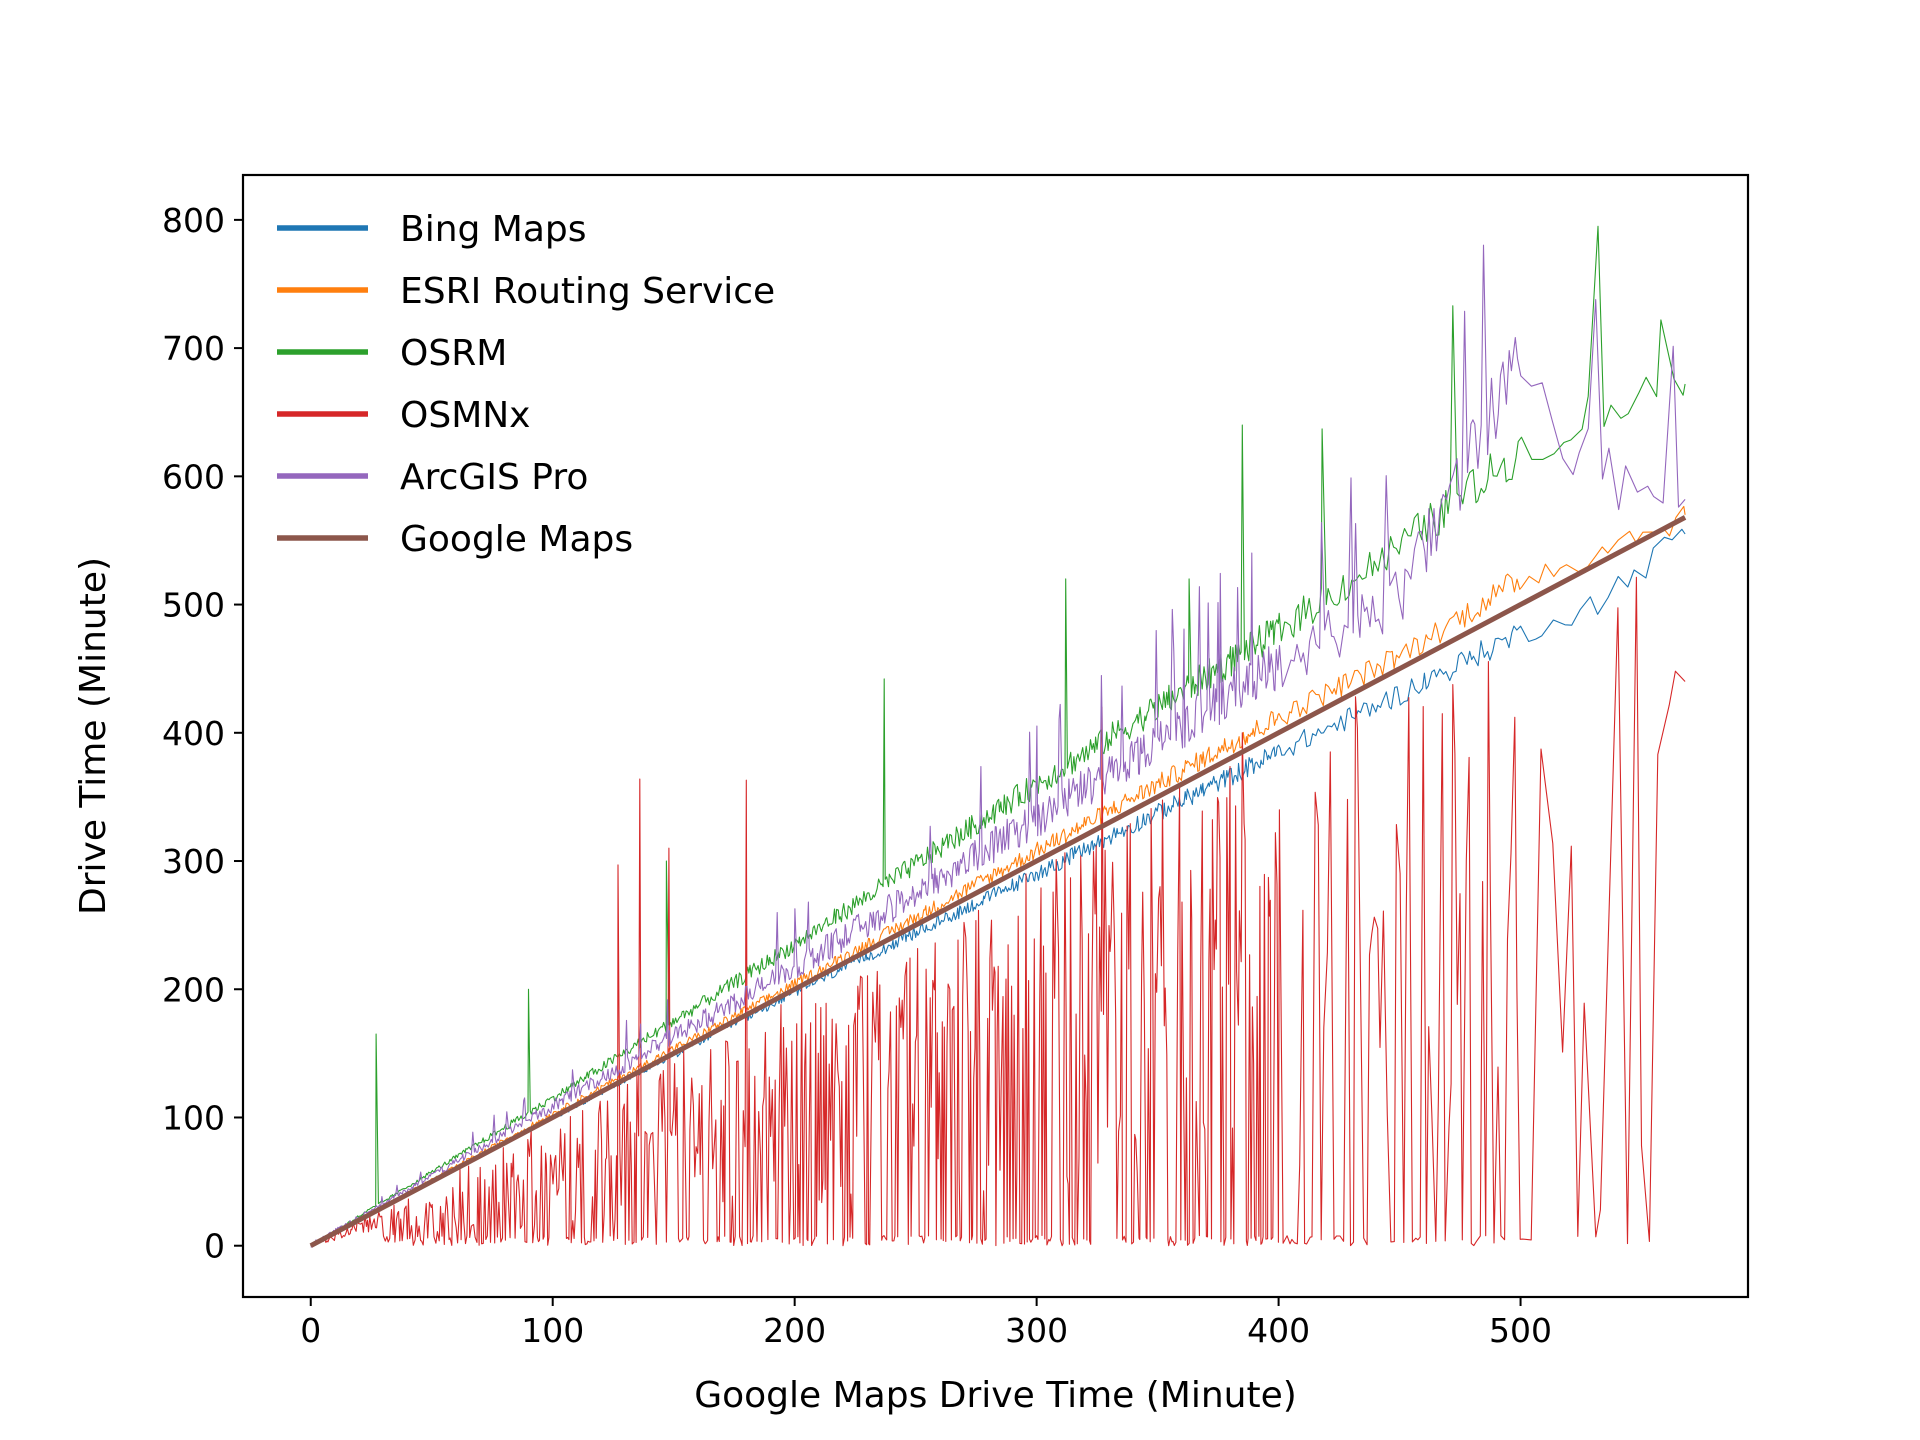 The height and width of the screenshot is (1440, 1920). What do you see at coordinates (193, 989) in the screenshot?
I see `y-tick-label: 200` at bounding box center [193, 989].